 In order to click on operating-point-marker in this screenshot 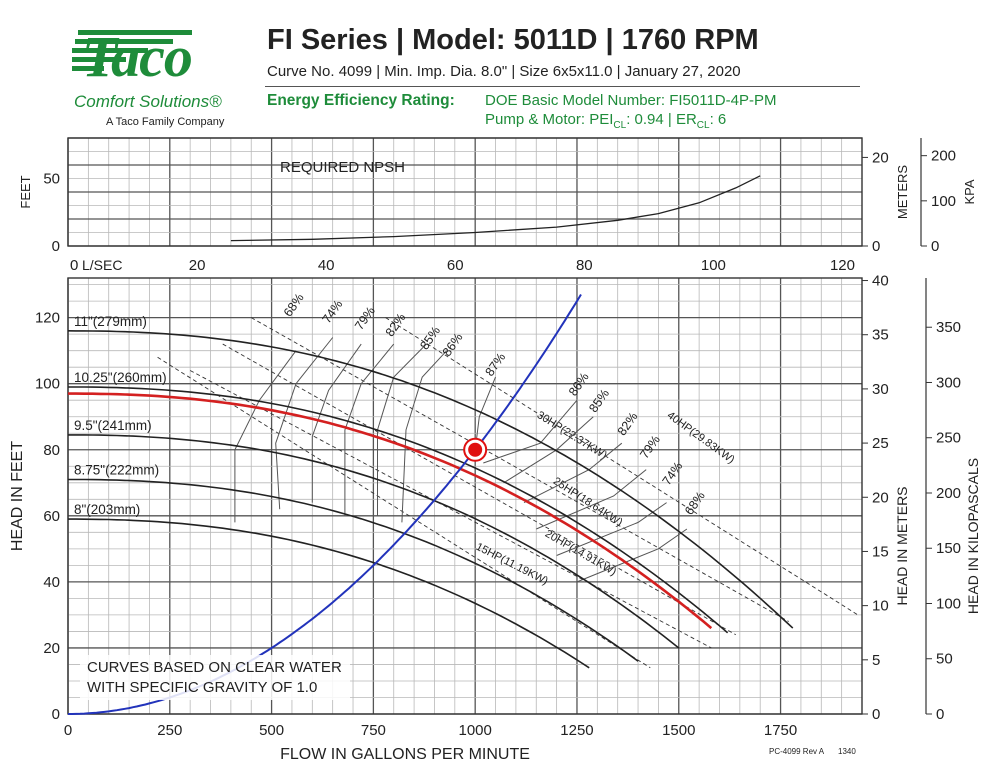, I will do `click(475, 449)`.